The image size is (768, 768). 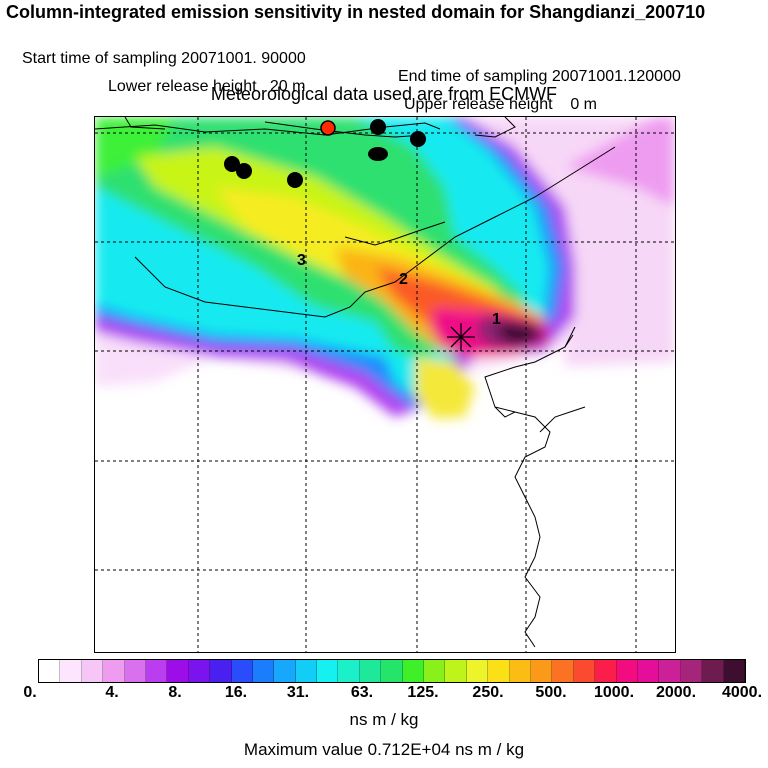 What do you see at coordinates (614, 692) in the screenshot?
I see `colorbar-tick-label: 1000.` at bounding box center [614, 692].